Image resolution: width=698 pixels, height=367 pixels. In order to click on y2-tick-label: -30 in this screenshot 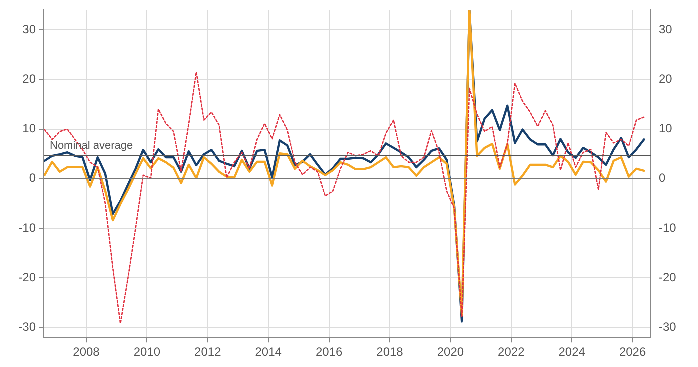, I will do `click(668, 327)`.